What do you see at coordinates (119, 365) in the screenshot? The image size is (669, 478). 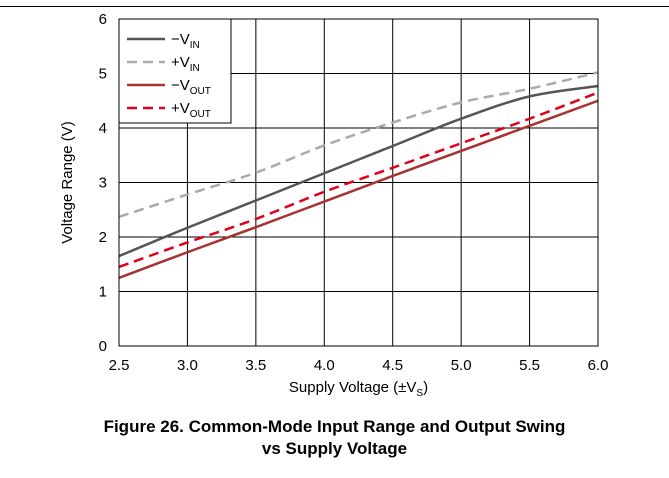 I see `x-tick-label: 2.5` at bounding box center [119, 365].